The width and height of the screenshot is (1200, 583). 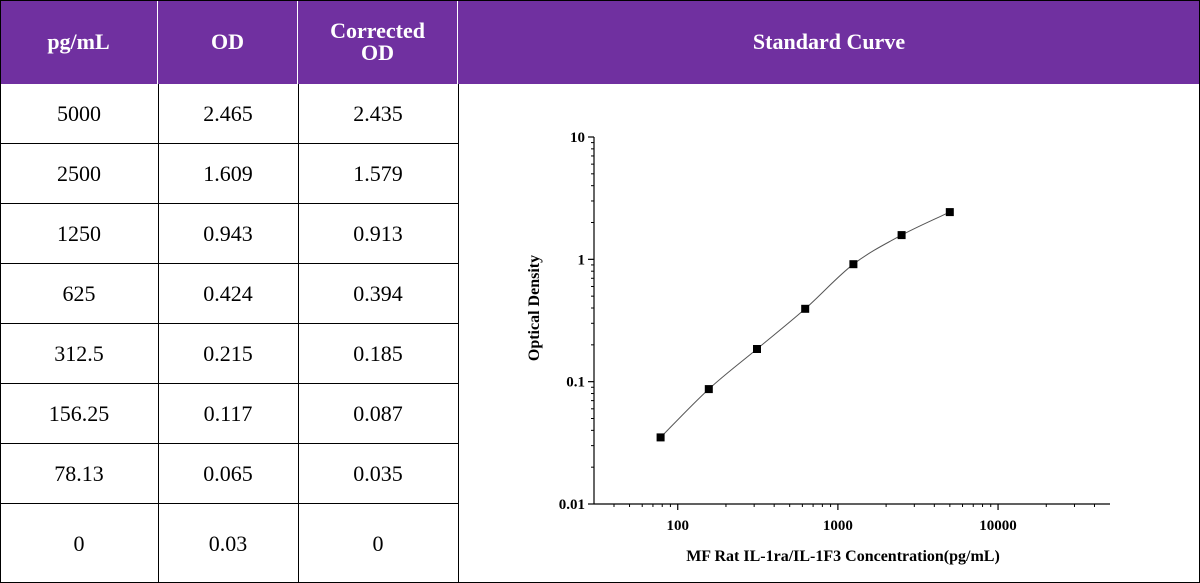 I want to click on cell-od: 0.065, so click(x=228, y=473).